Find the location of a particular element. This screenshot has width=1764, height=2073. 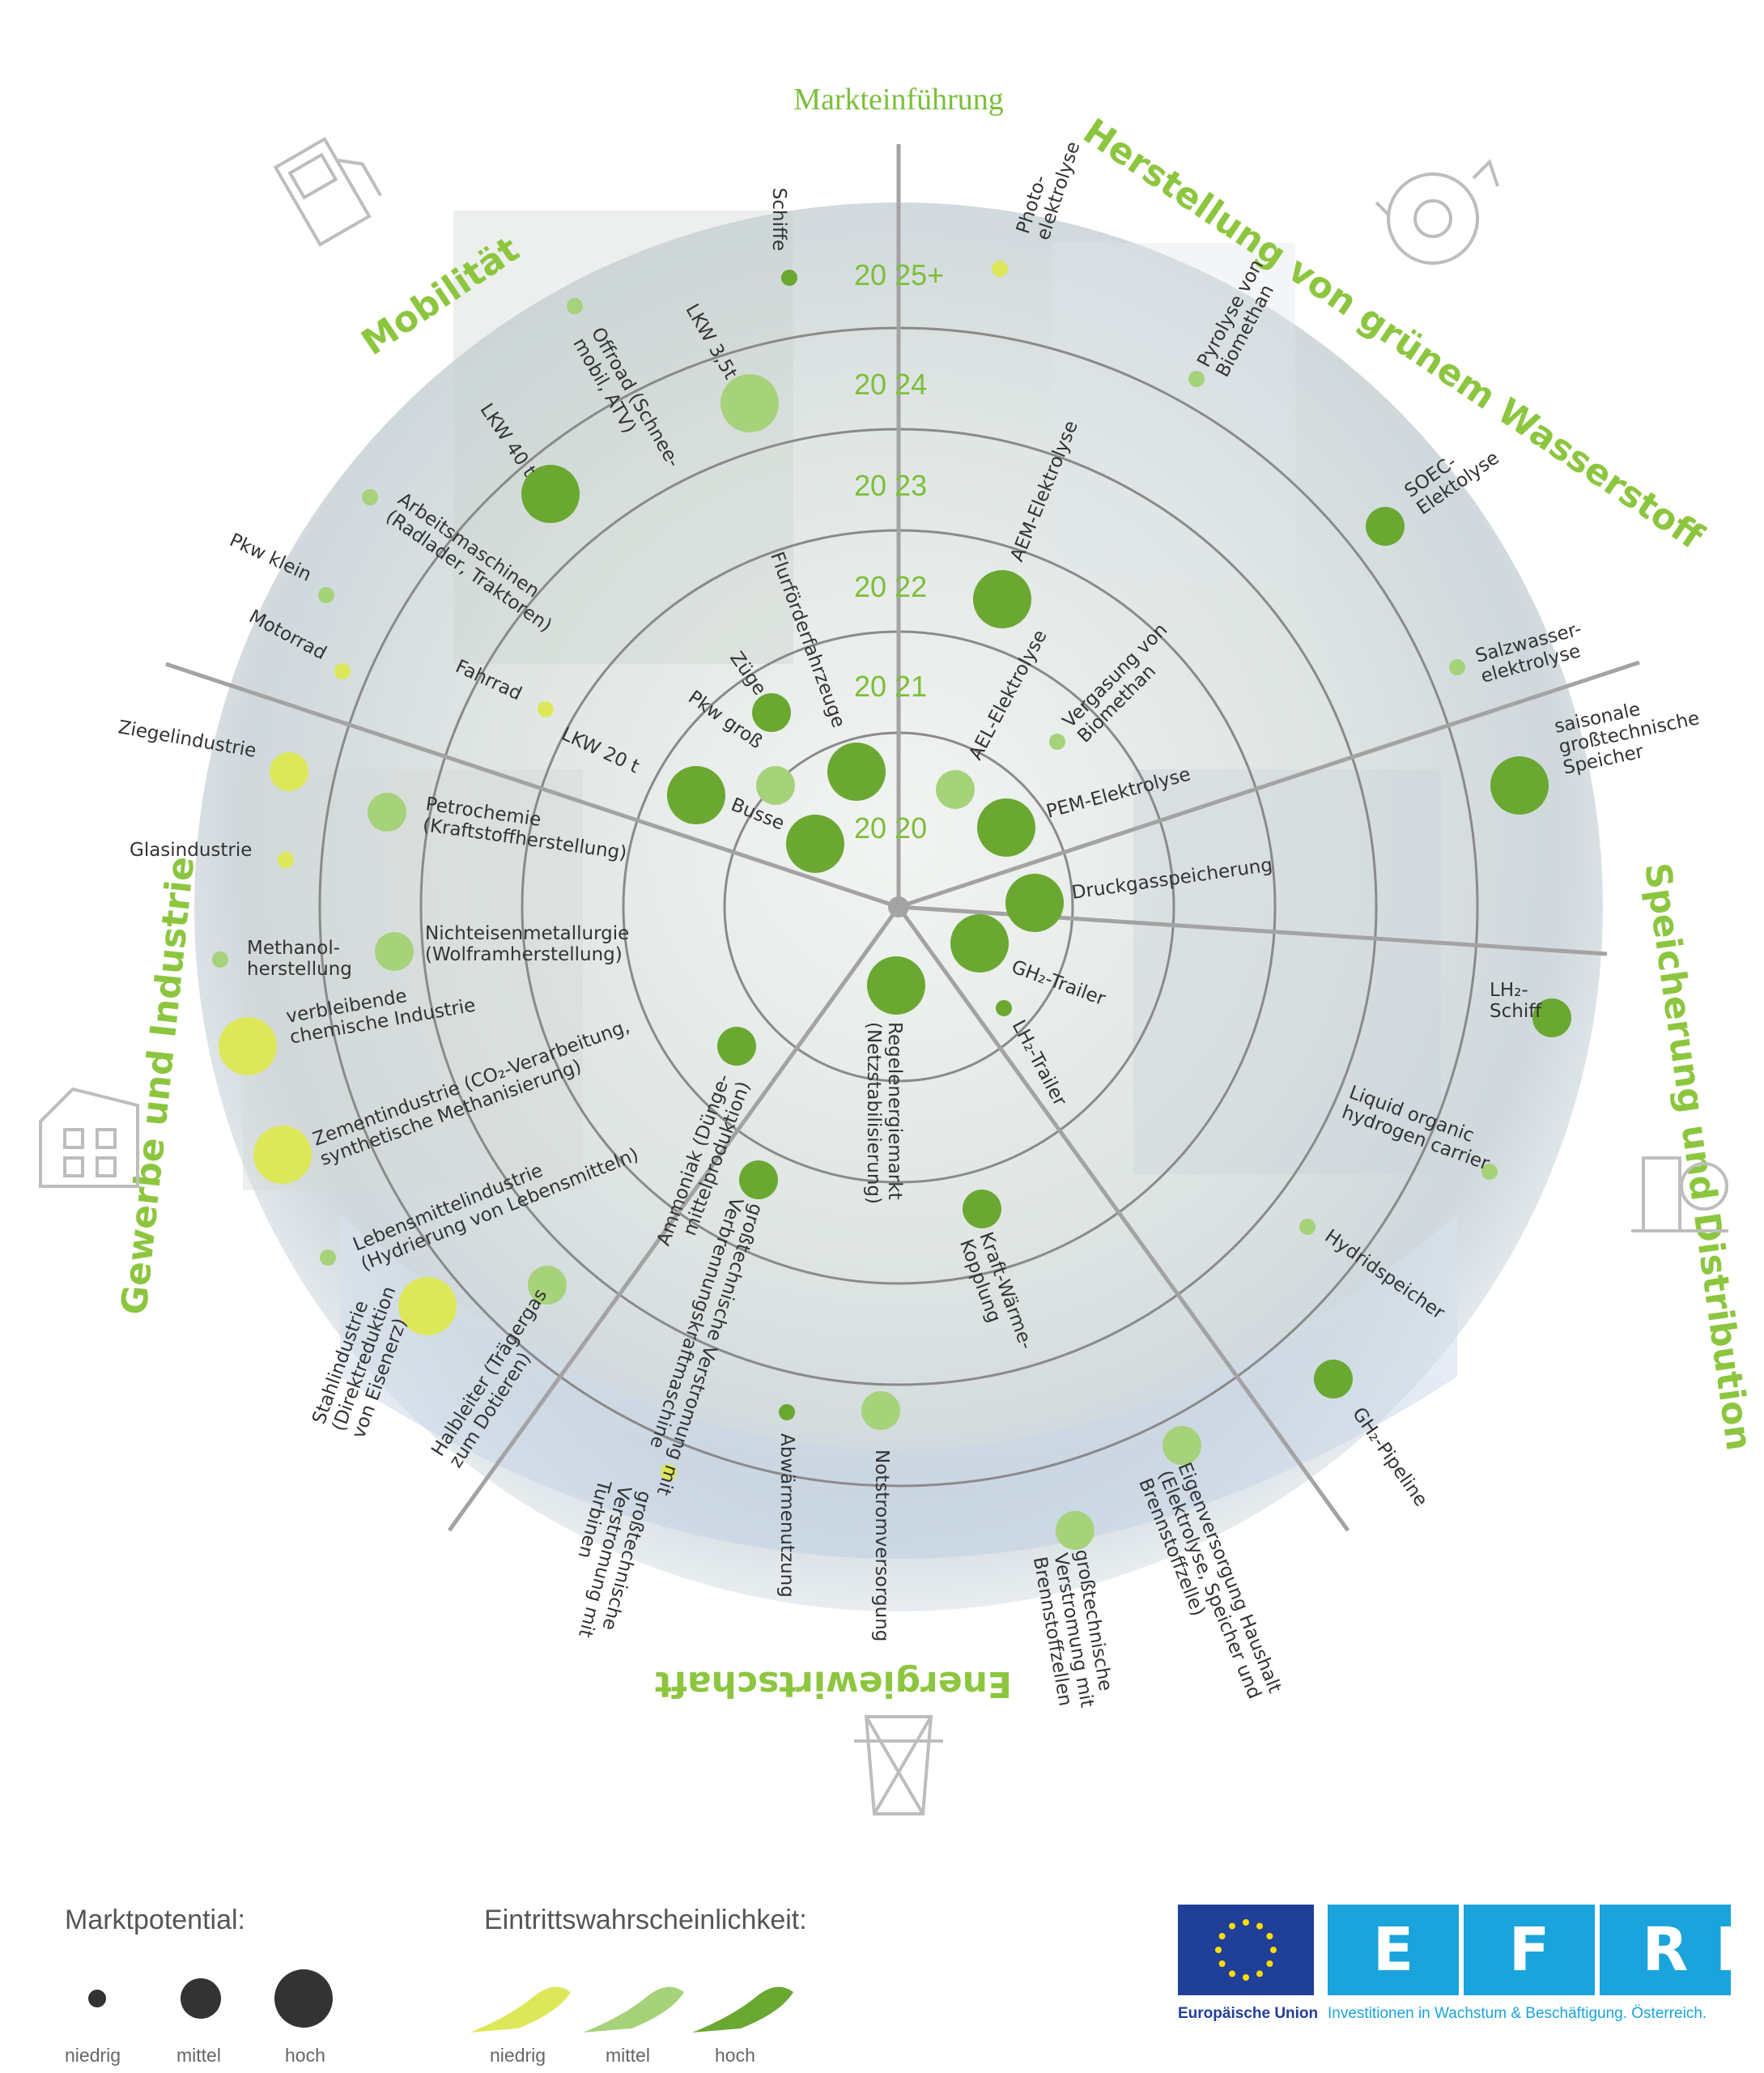

eu-flag-logo is located at coordinates (1246, 1950).